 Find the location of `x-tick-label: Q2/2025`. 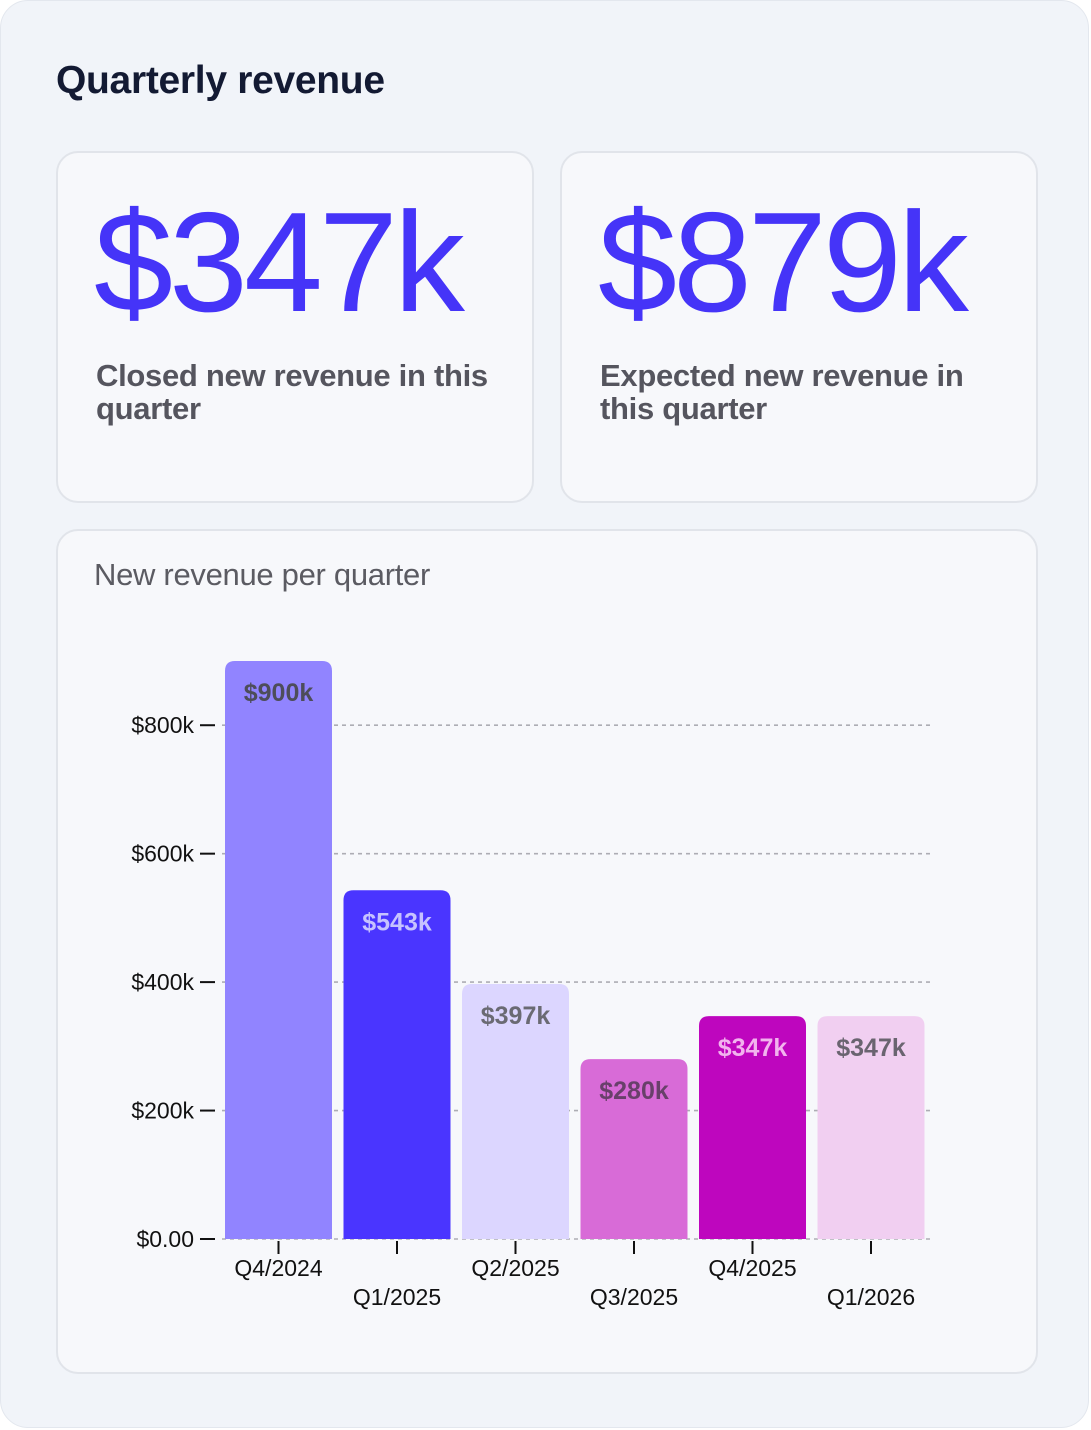

x-tick-label: Q2/2025 is located at coordinates (515, 1268).